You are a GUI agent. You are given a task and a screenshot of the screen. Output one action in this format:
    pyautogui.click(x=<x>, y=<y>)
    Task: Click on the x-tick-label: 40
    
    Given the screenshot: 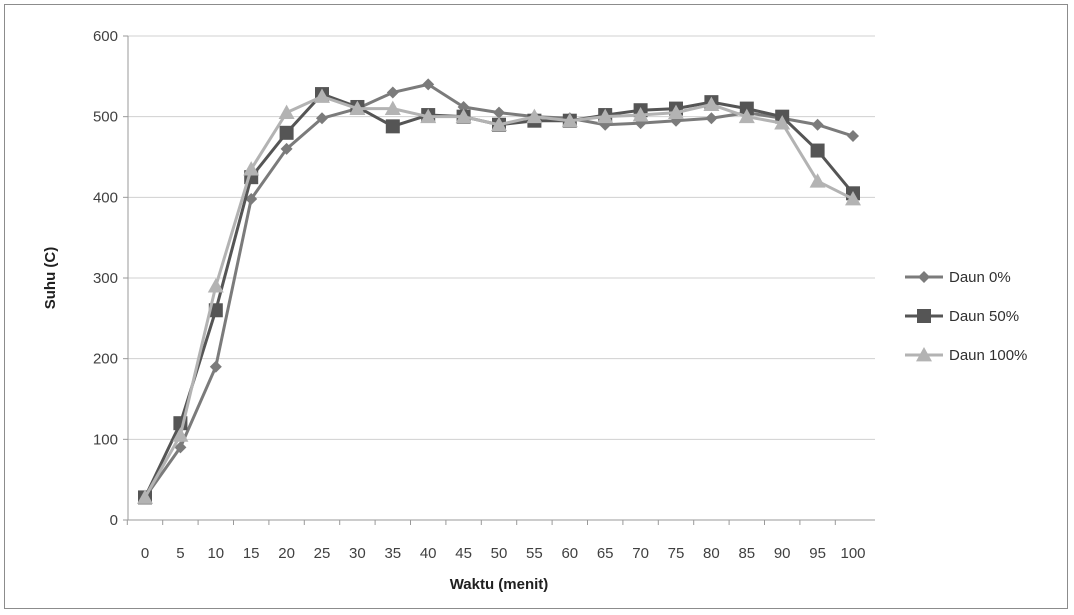 What is the action you would take?
    pyautogui.click(x=428, y=553)
    